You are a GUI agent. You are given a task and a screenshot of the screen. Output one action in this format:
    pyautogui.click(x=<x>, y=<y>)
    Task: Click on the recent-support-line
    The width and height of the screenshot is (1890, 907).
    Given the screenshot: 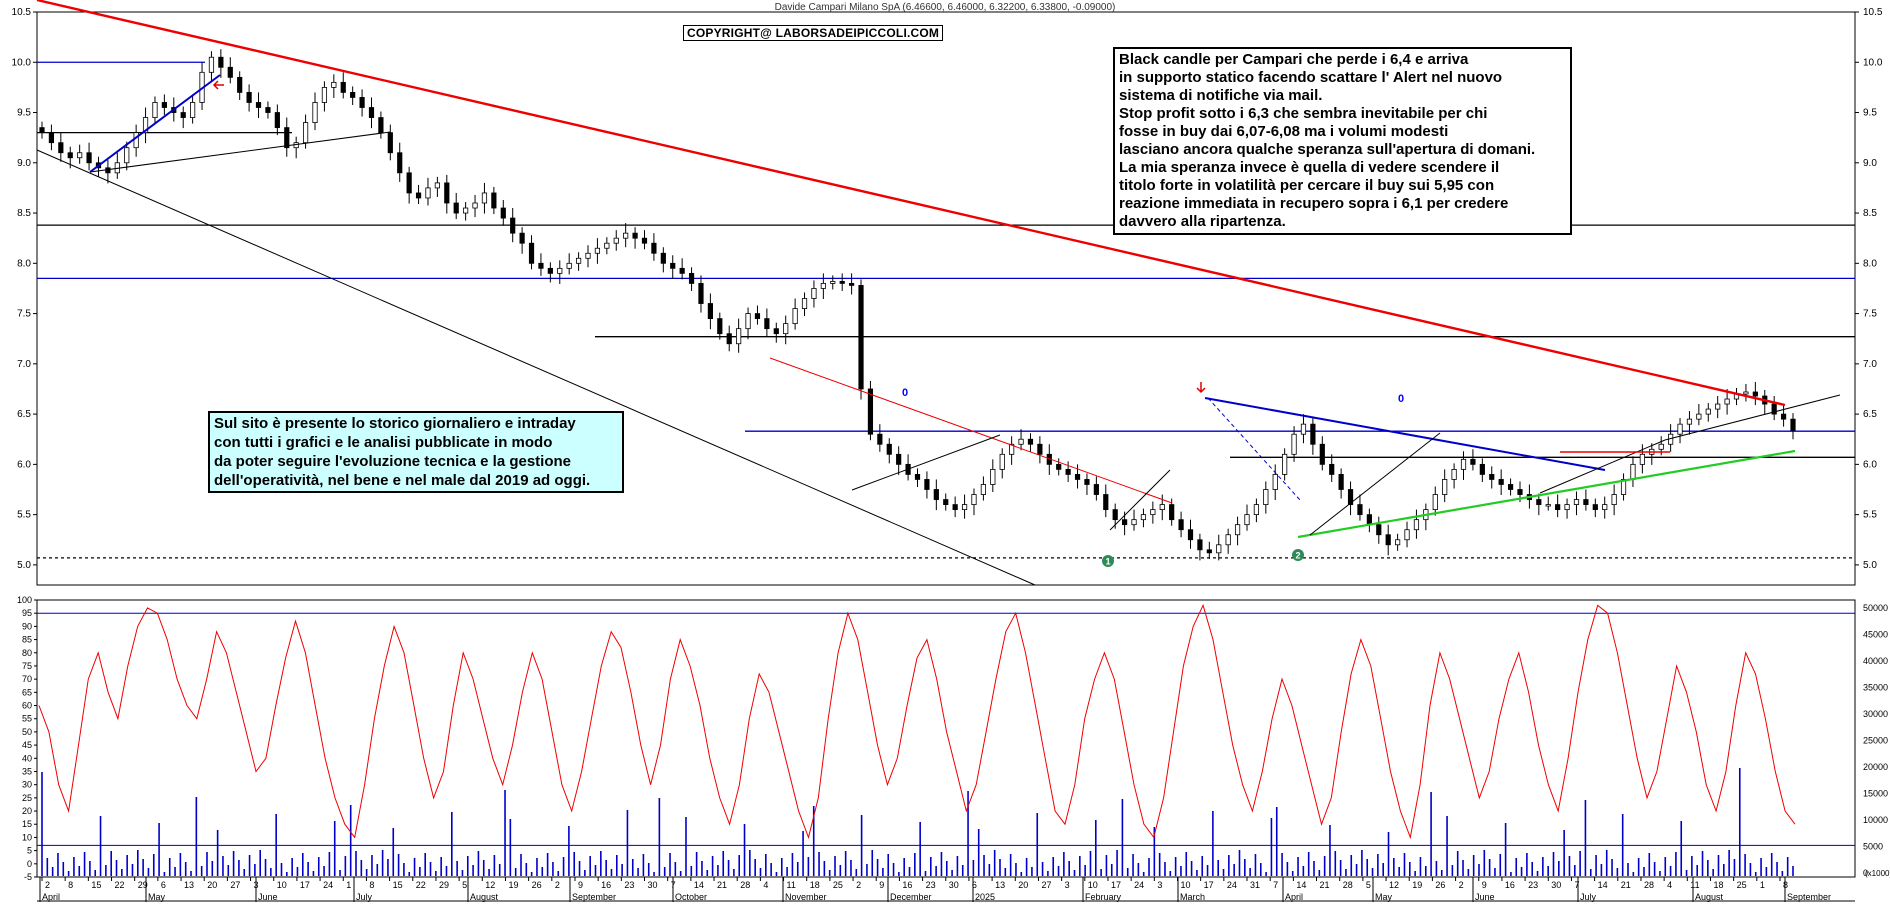 What is the action you would take?
    pyautogui.click(x=1752, y=417)
    